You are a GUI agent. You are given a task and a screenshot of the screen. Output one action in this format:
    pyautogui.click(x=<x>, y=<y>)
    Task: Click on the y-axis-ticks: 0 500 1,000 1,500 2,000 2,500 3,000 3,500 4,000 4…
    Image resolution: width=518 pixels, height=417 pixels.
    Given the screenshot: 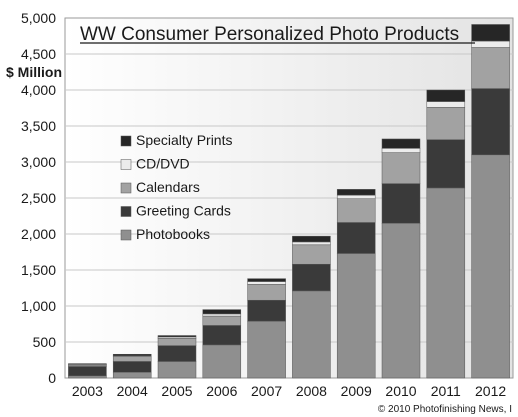 What is the action you would take?
    pyautogui.click(x=38, y=198)
    